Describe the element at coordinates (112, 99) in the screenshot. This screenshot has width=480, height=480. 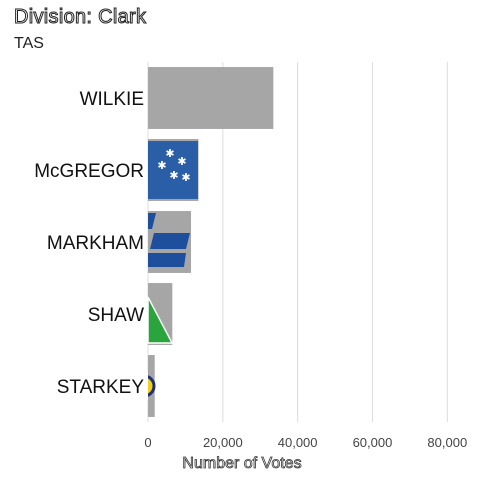
I see `category-label-wilkie: WILKIE` at that location.